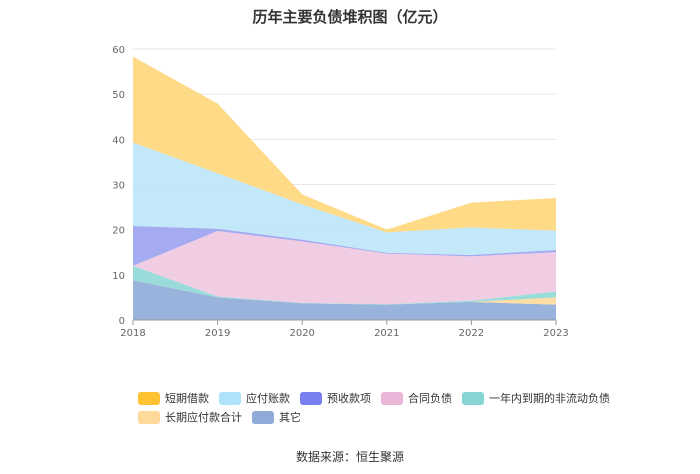 This screenshot has width=700, height=474. Describe the element at coordinates (350, 17) in the screenshot. I see `chart-title: 历年主要负债堆积图（亿元）` at that location.